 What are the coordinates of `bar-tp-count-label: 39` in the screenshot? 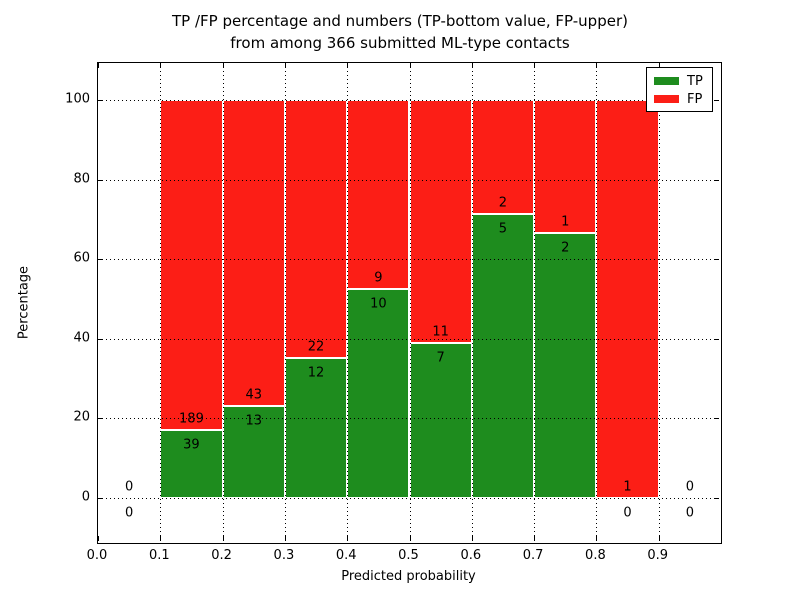 It's located at (191, 445).